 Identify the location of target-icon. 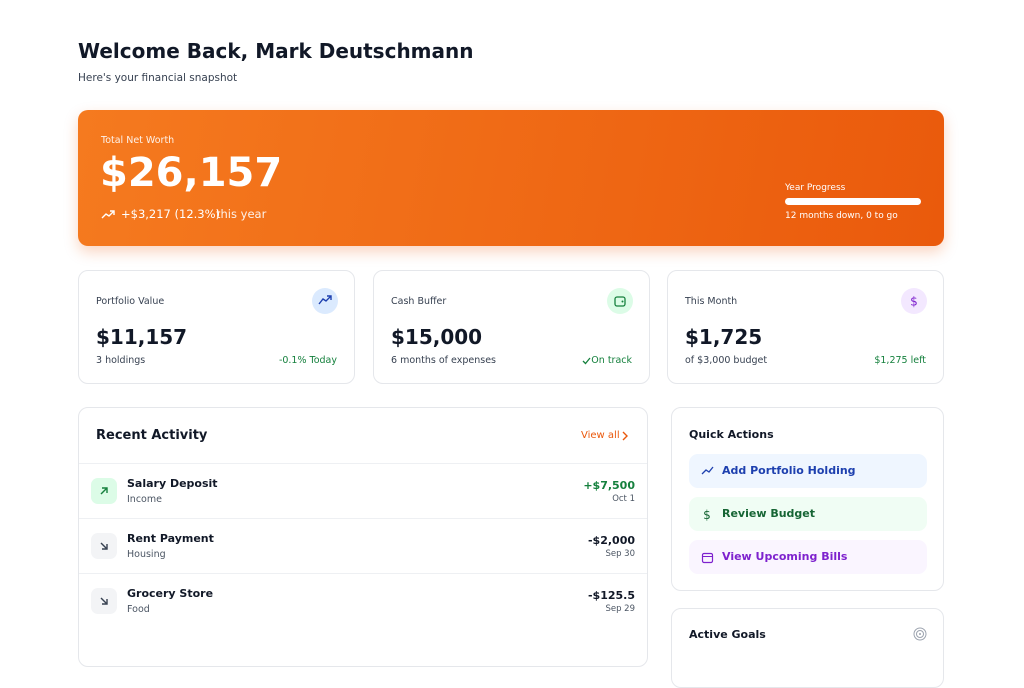
(920, 634).